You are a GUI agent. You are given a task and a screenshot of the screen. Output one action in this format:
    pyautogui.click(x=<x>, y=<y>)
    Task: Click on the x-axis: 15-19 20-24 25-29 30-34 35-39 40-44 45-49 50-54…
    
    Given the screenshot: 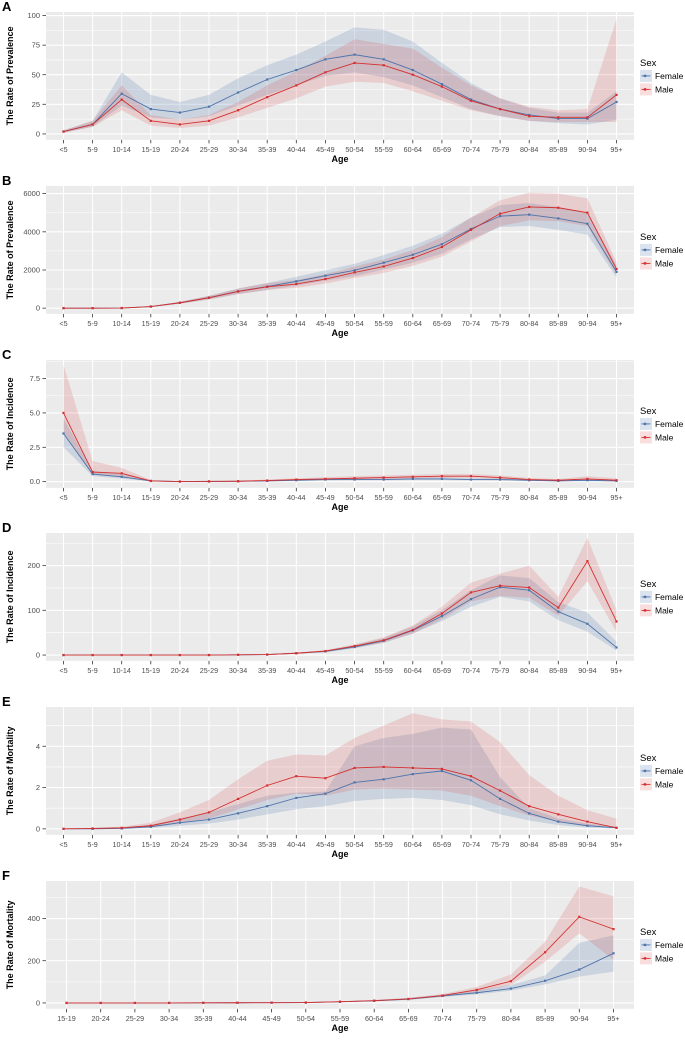 What is the action you would take?
    pyautogui.click(x=338, y=1015)
    